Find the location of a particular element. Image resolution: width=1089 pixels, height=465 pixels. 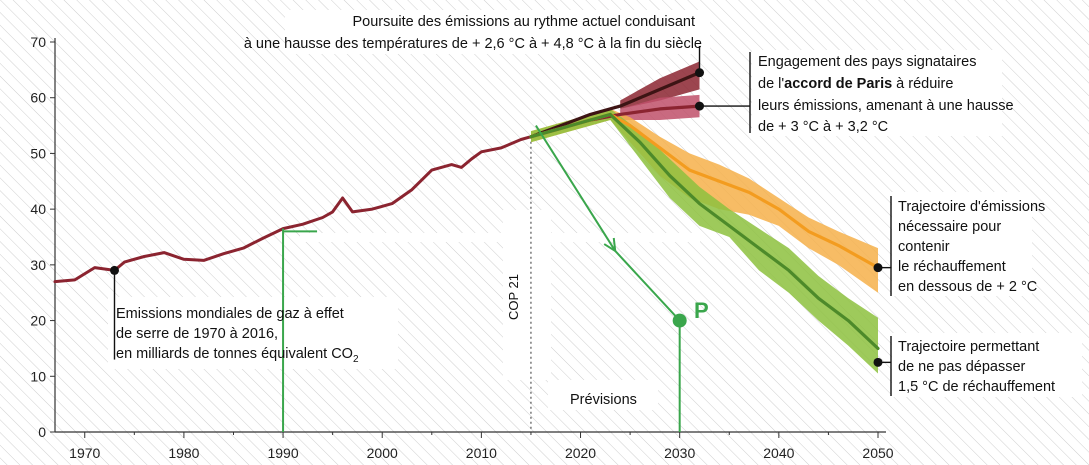

y-tick-label: 50 is located at coordinates (38, 153).